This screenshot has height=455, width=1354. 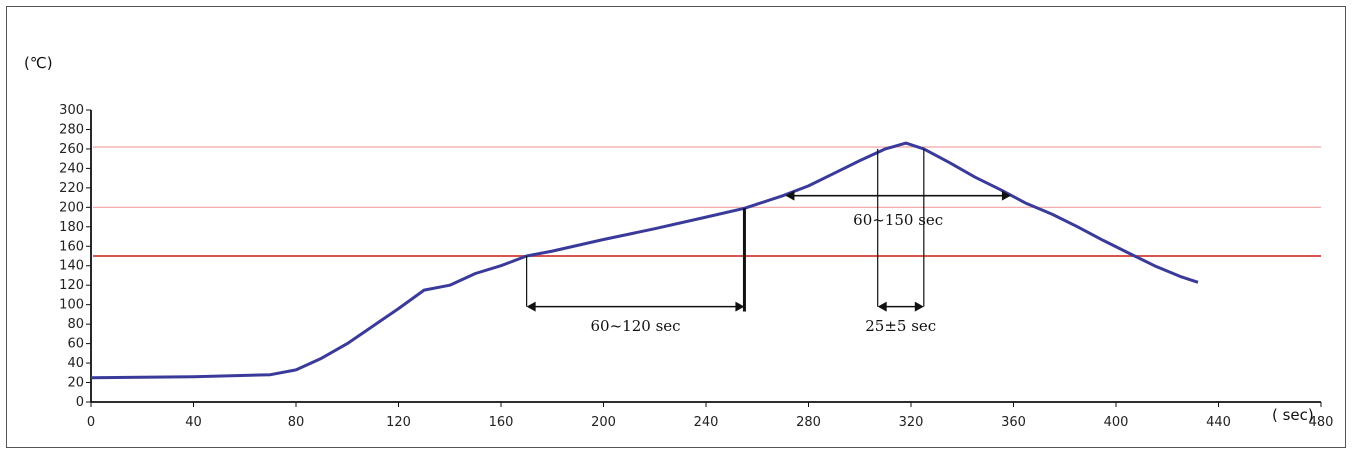 I want to click on x-tick-label: 160, so click(x=501, y=422).